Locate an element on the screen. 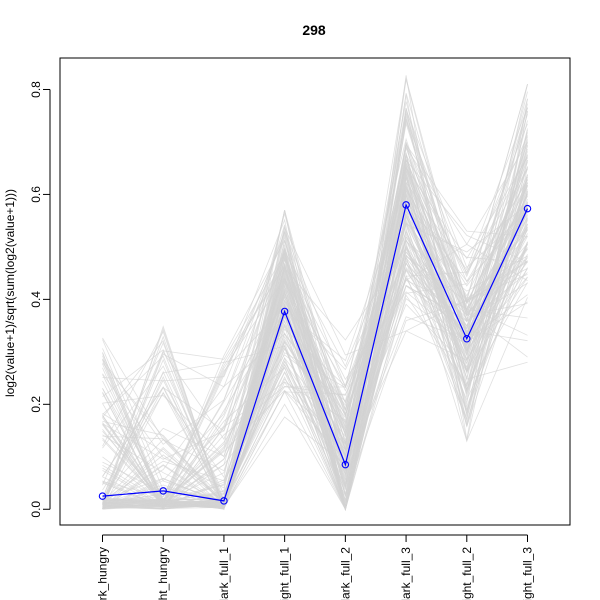 The image size is (600, 600). y-tick-label: 0.2 is located at coordinates (36, 404).